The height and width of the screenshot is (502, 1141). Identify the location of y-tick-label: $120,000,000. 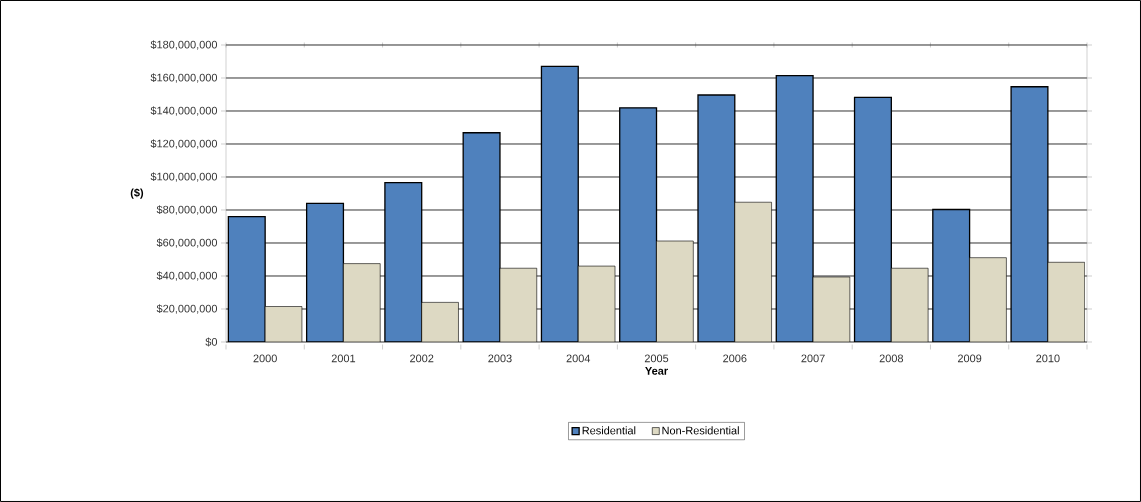
(184, 144).